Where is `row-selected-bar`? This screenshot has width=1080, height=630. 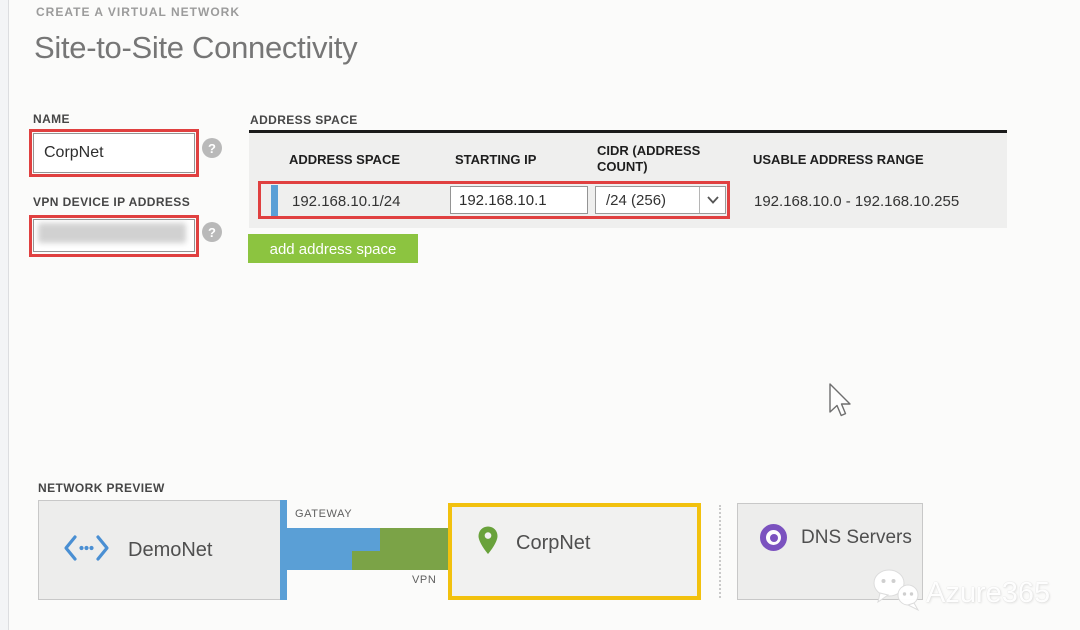
row-selected-bar is located at coordinates (274, 200).